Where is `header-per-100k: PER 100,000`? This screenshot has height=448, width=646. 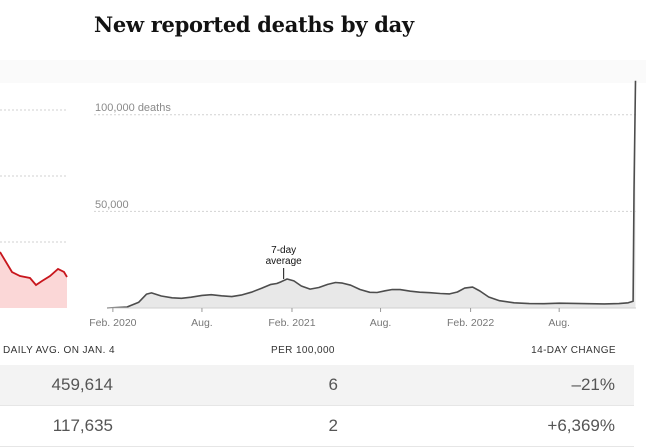
header-per-100k: PER 100,000 is located at coordinates (303, 350).